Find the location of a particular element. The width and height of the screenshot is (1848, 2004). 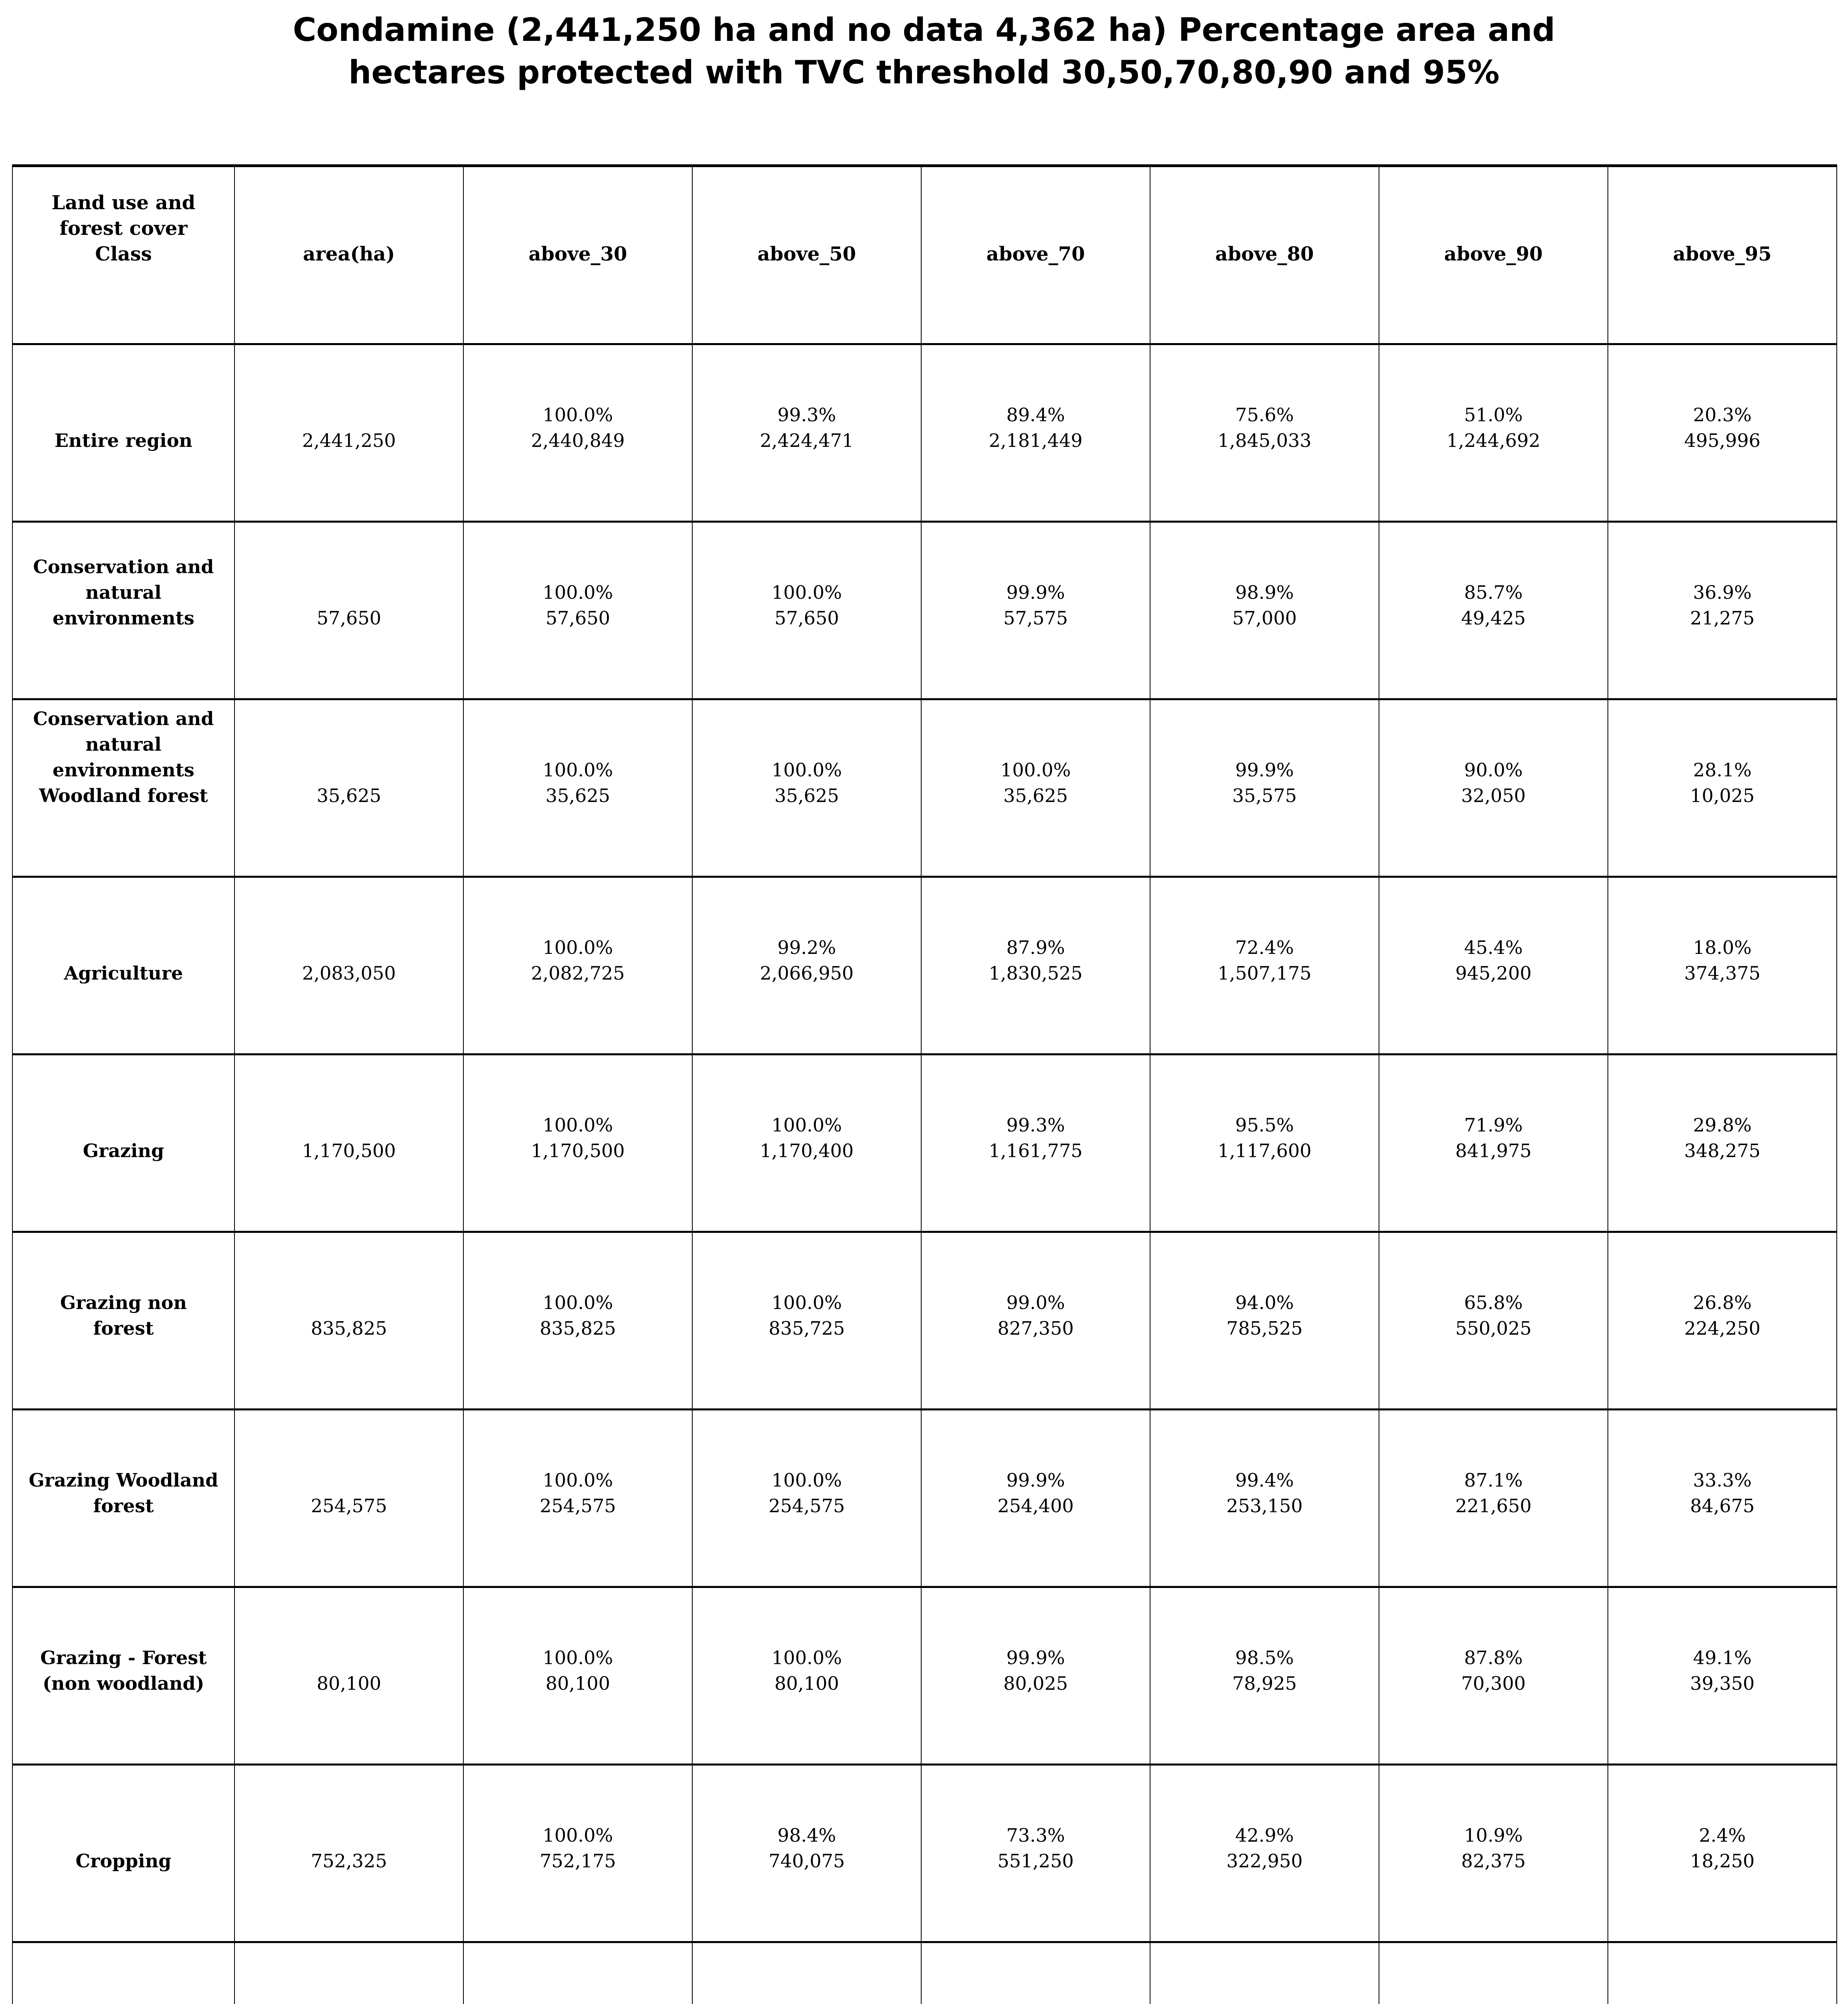

row-value-cell: 41.5% 66,400 is located at coordinates (1264, 1973).